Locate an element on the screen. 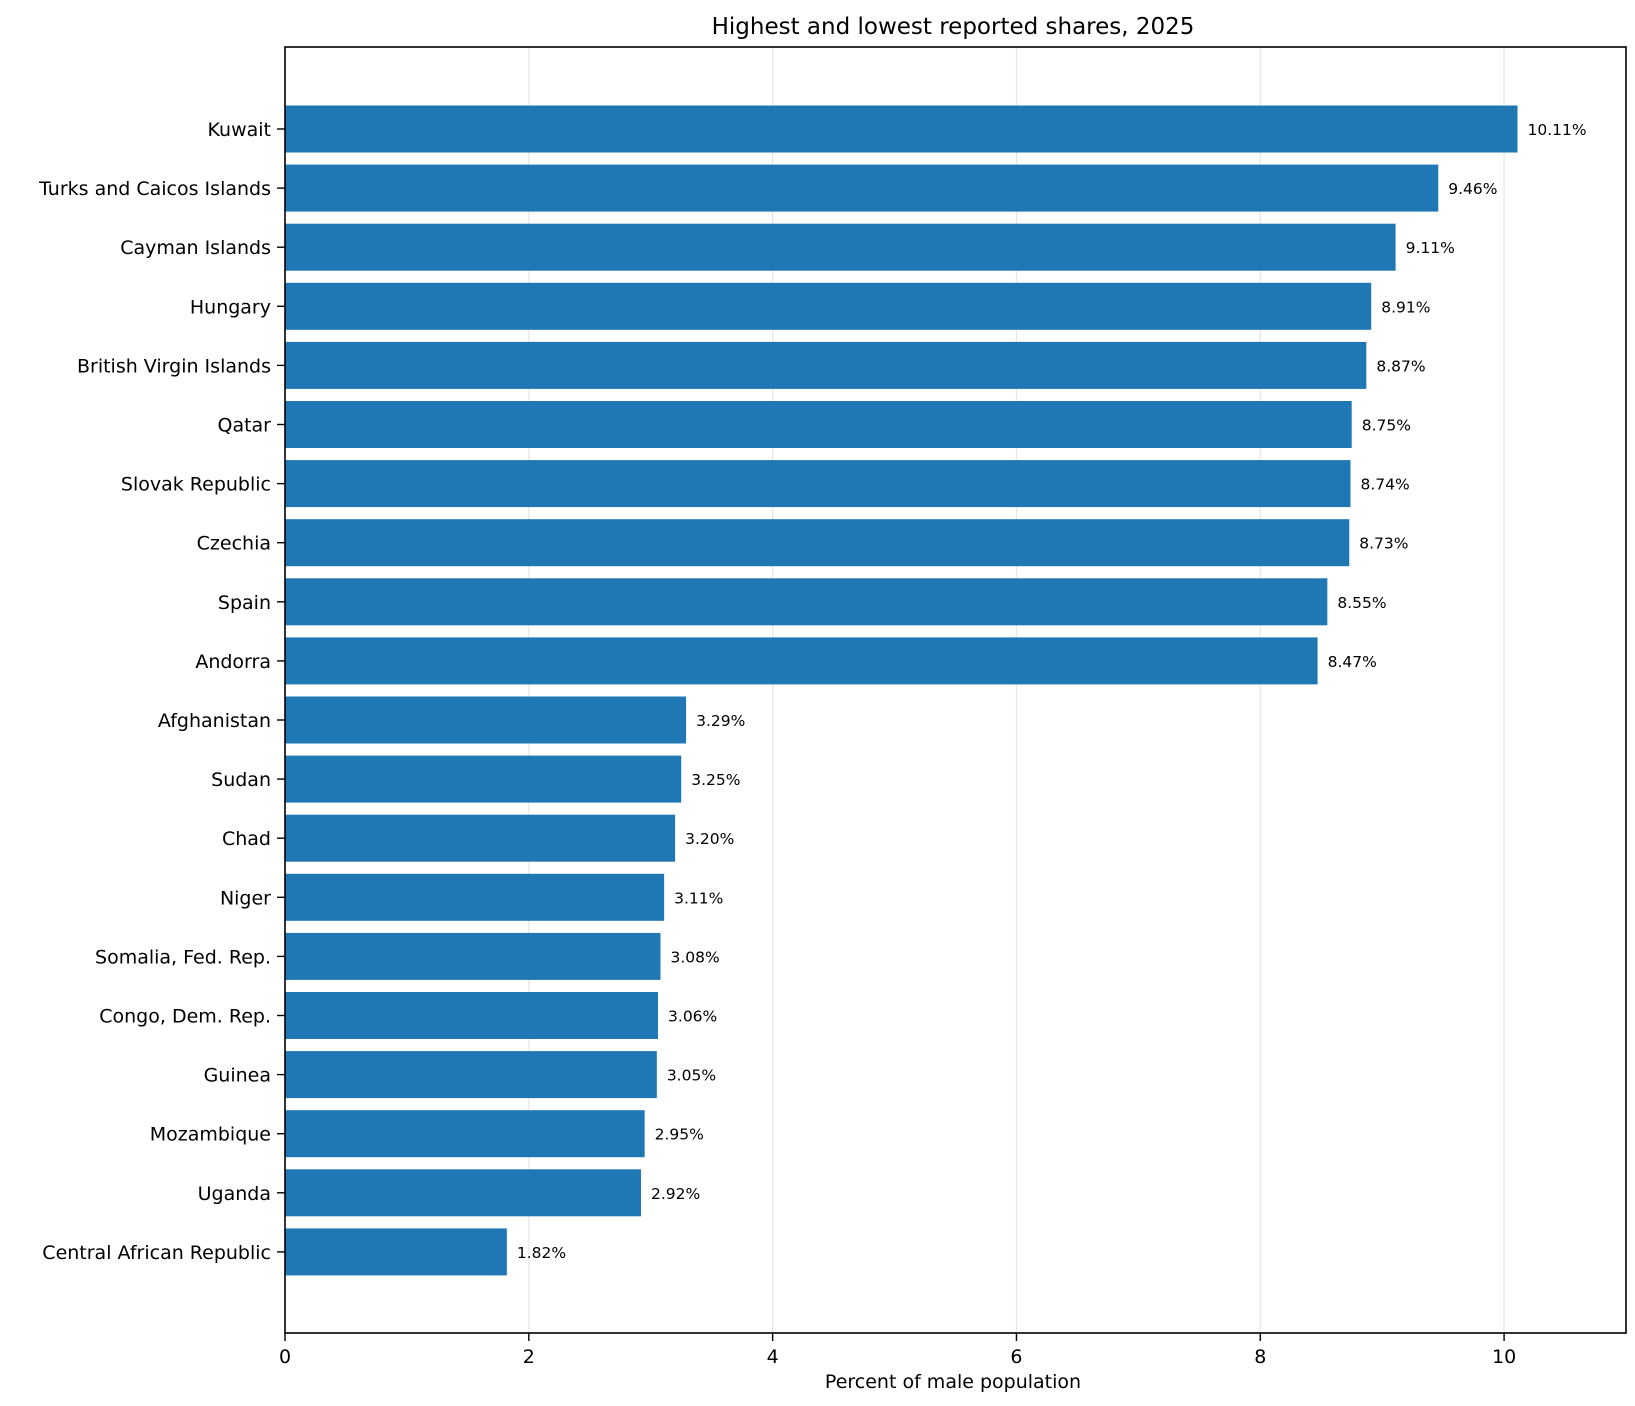 The height and width of the screenshot is (1406, 1635). data-label: 8.74% is located at coordinates (1384, 485).